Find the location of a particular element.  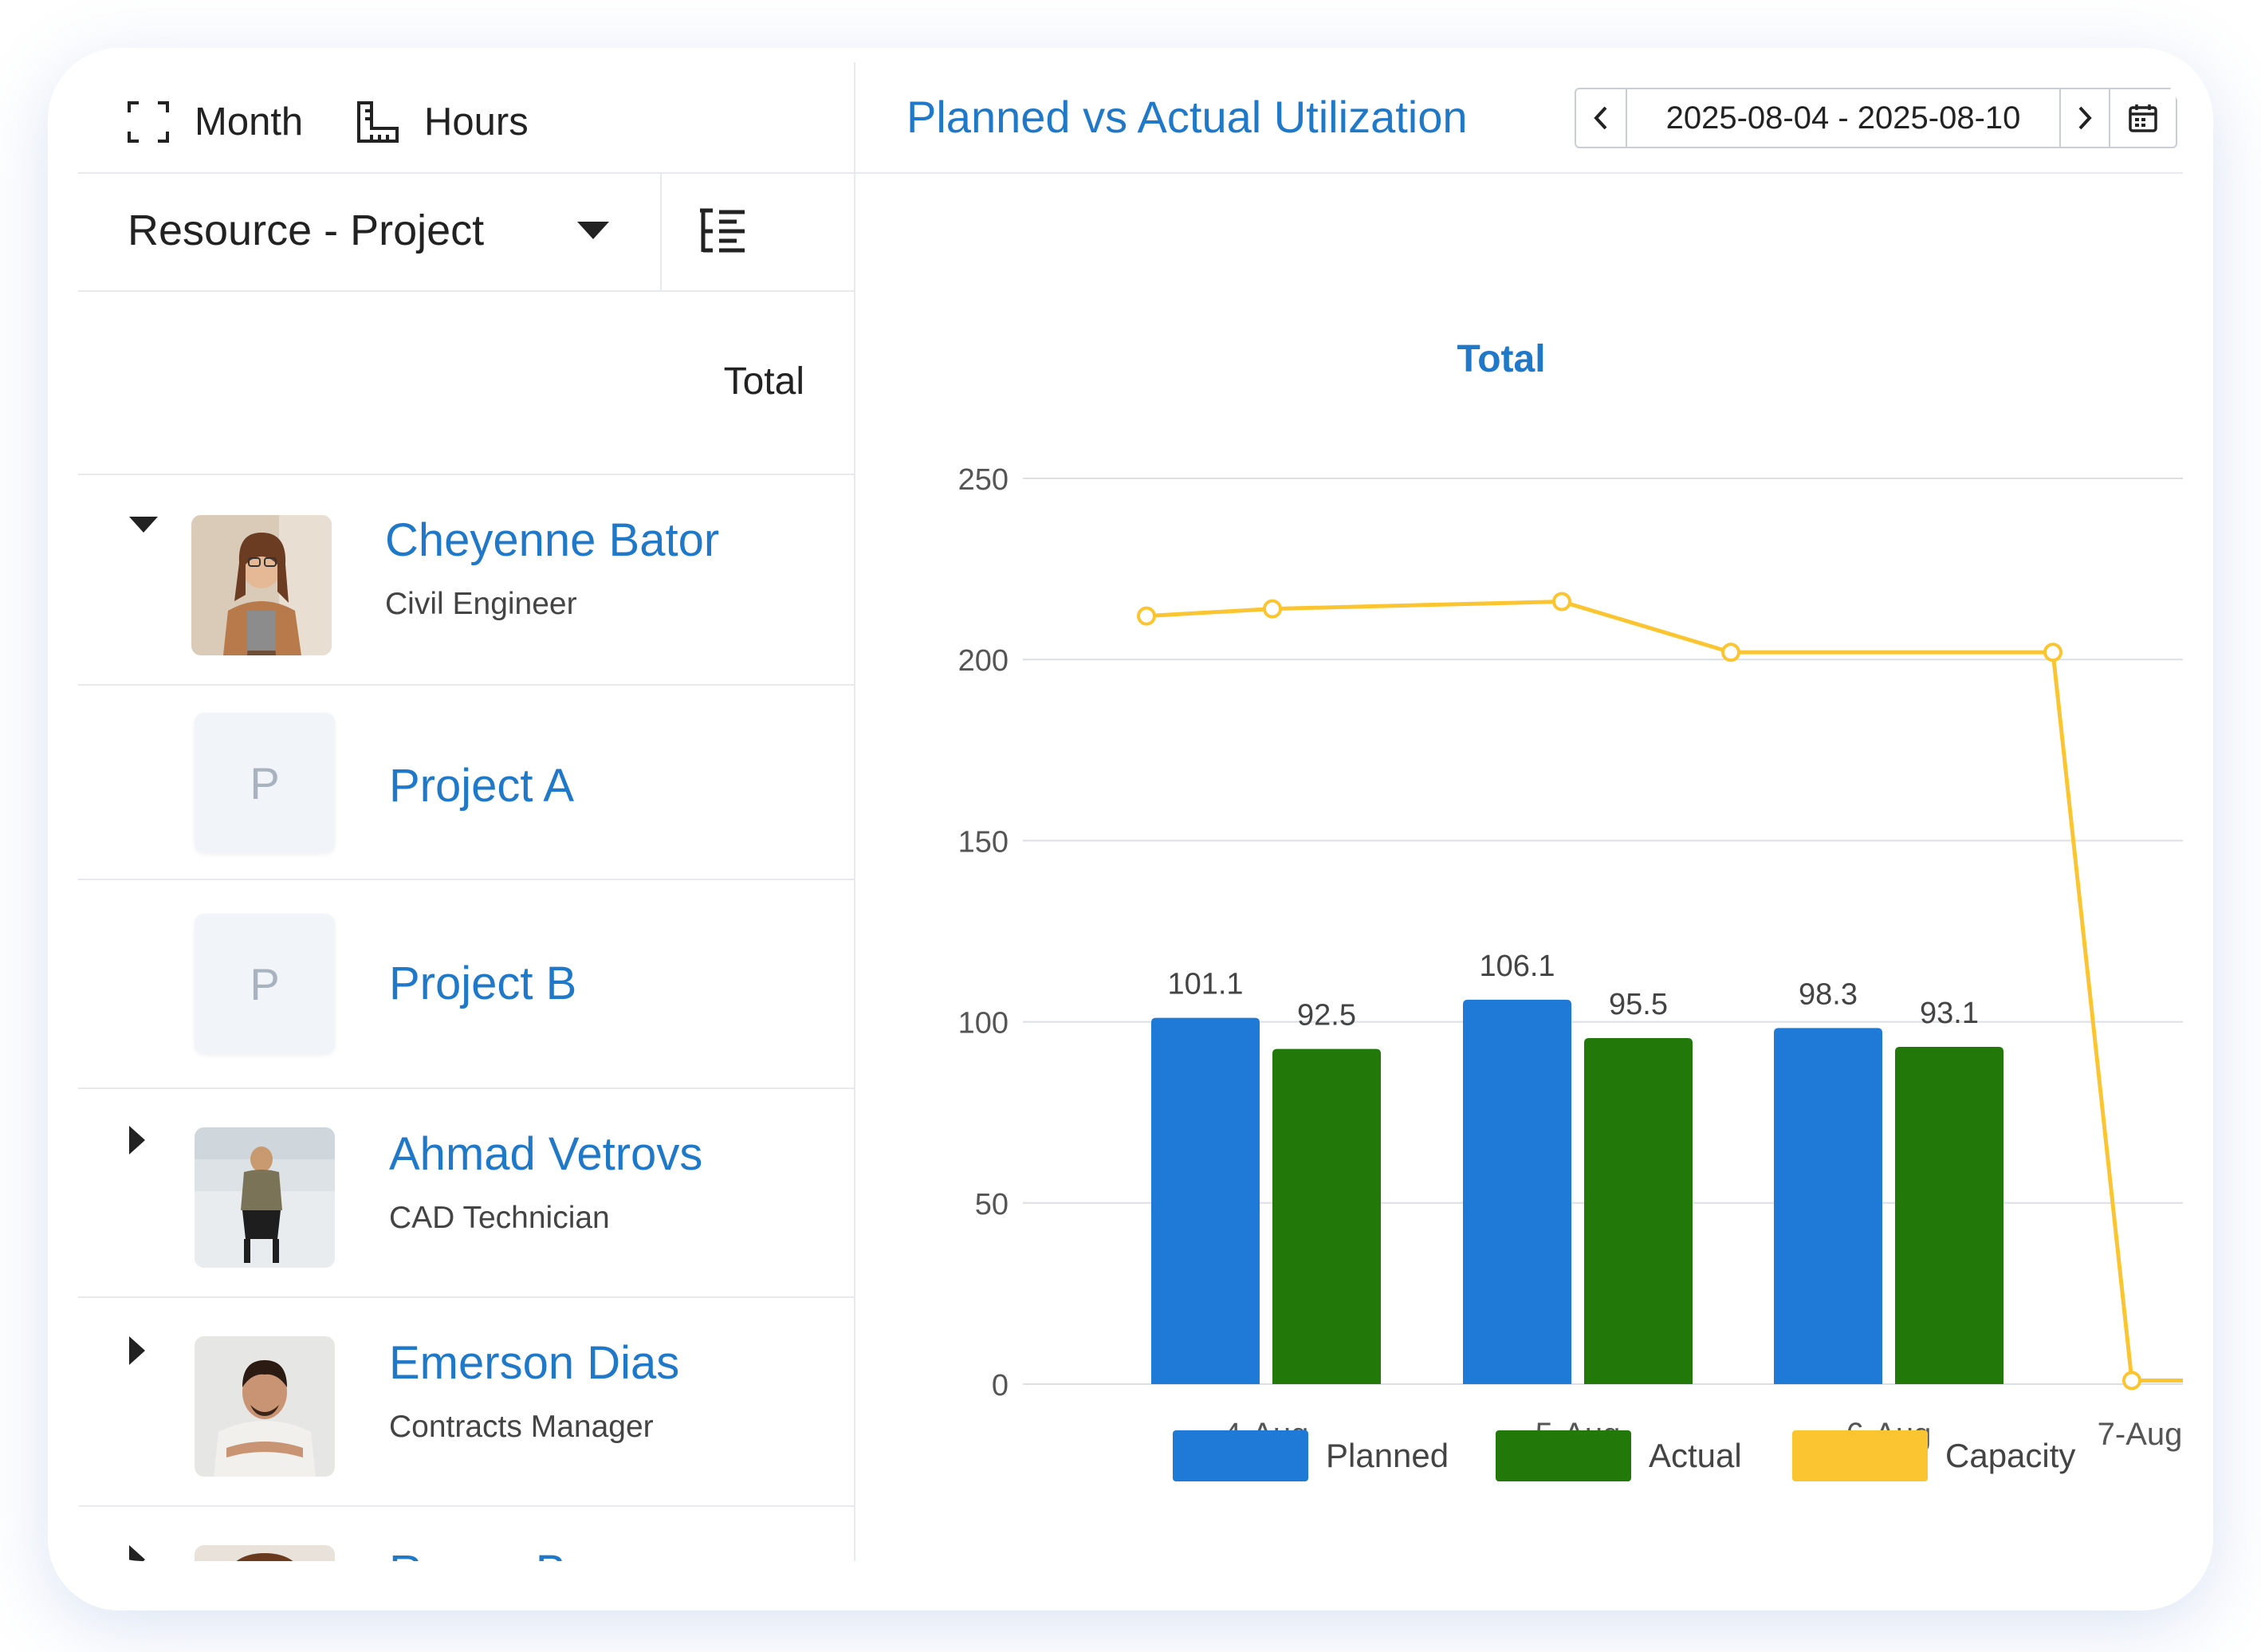

tree-view-button is located at coordinates (722, 233).